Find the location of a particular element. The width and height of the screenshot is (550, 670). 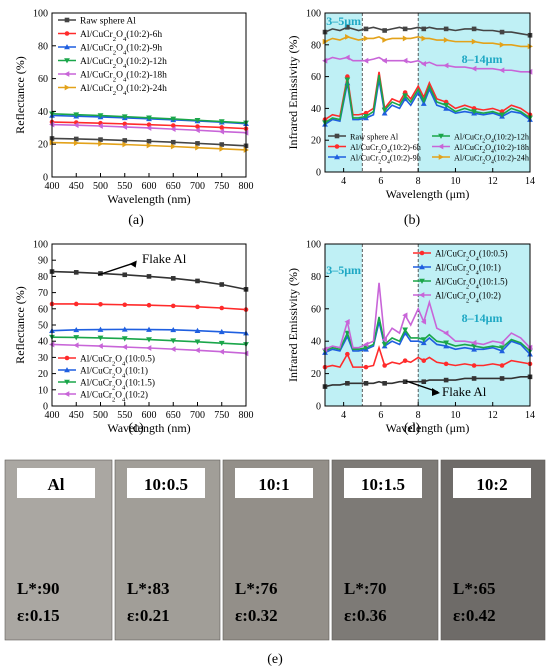

plot-frame is located at coordinates (427, 325).